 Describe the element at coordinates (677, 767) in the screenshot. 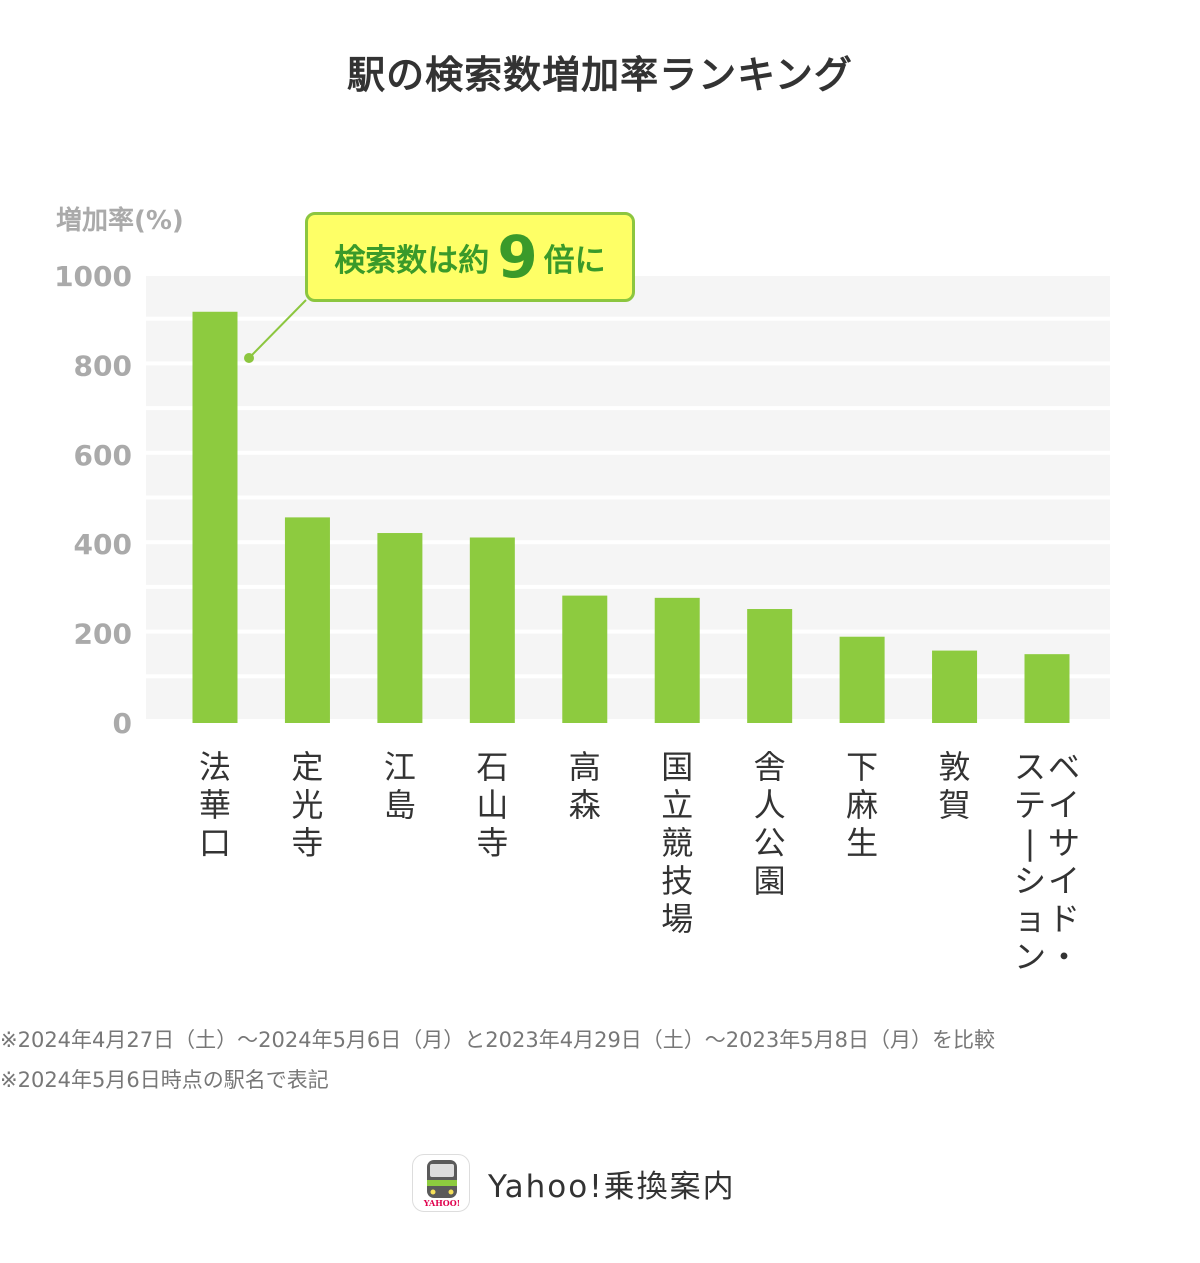

I see `x-tick-label-char: 国` at that location.